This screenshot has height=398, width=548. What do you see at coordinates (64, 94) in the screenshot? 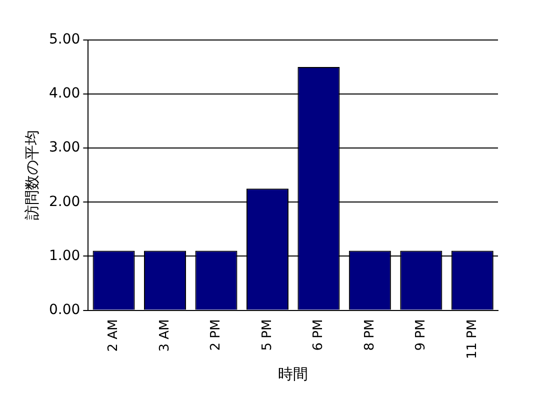
I see `y-tick-label: 4.00` at bounding box center [64, 94].